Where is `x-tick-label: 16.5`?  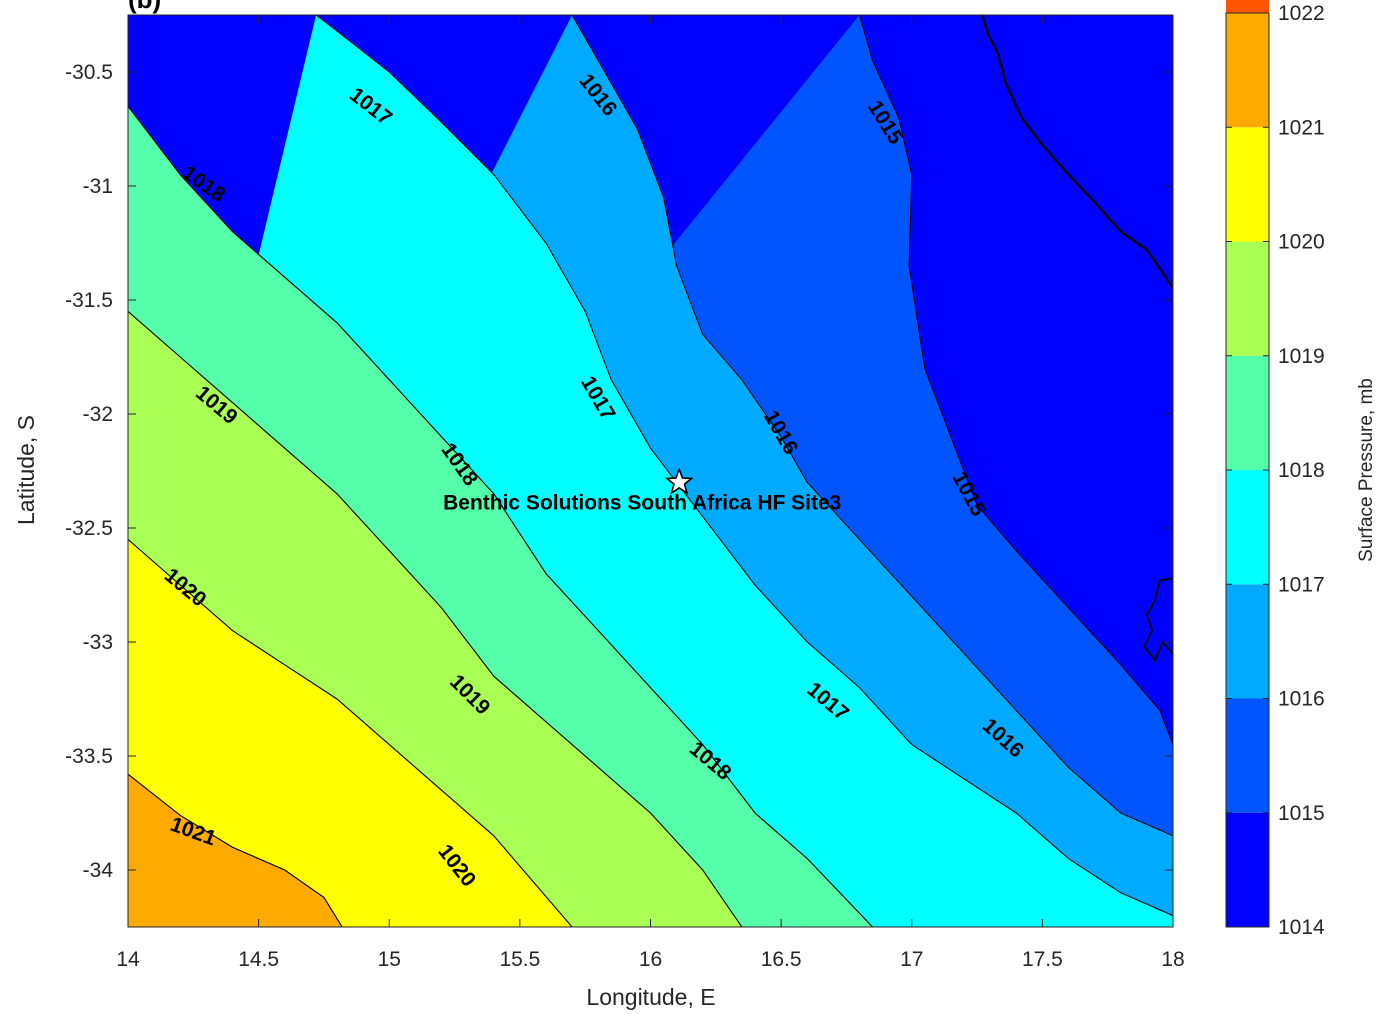 x-tick-label: 16.5 is located at coordinates (781, 959).